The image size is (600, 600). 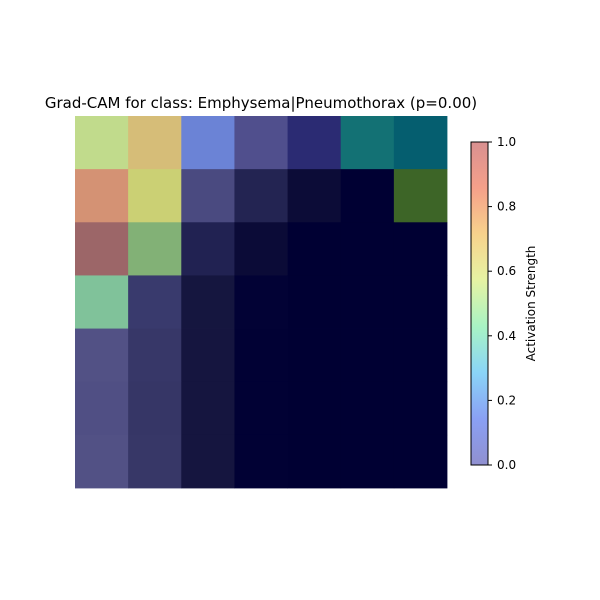 I want to click on heatmap-cell-r2-c1, so click(x=155, y=249).